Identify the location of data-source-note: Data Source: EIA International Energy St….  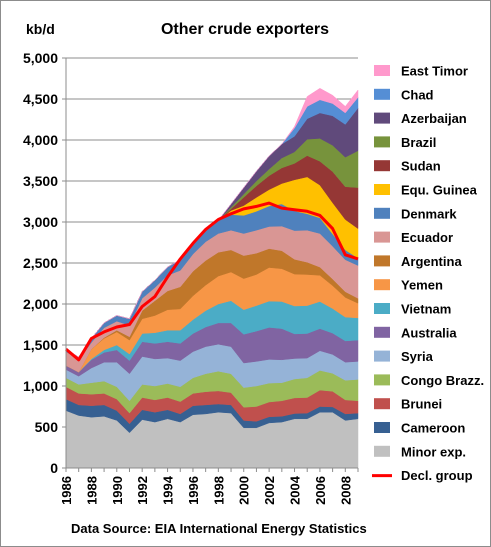
(219, 528).